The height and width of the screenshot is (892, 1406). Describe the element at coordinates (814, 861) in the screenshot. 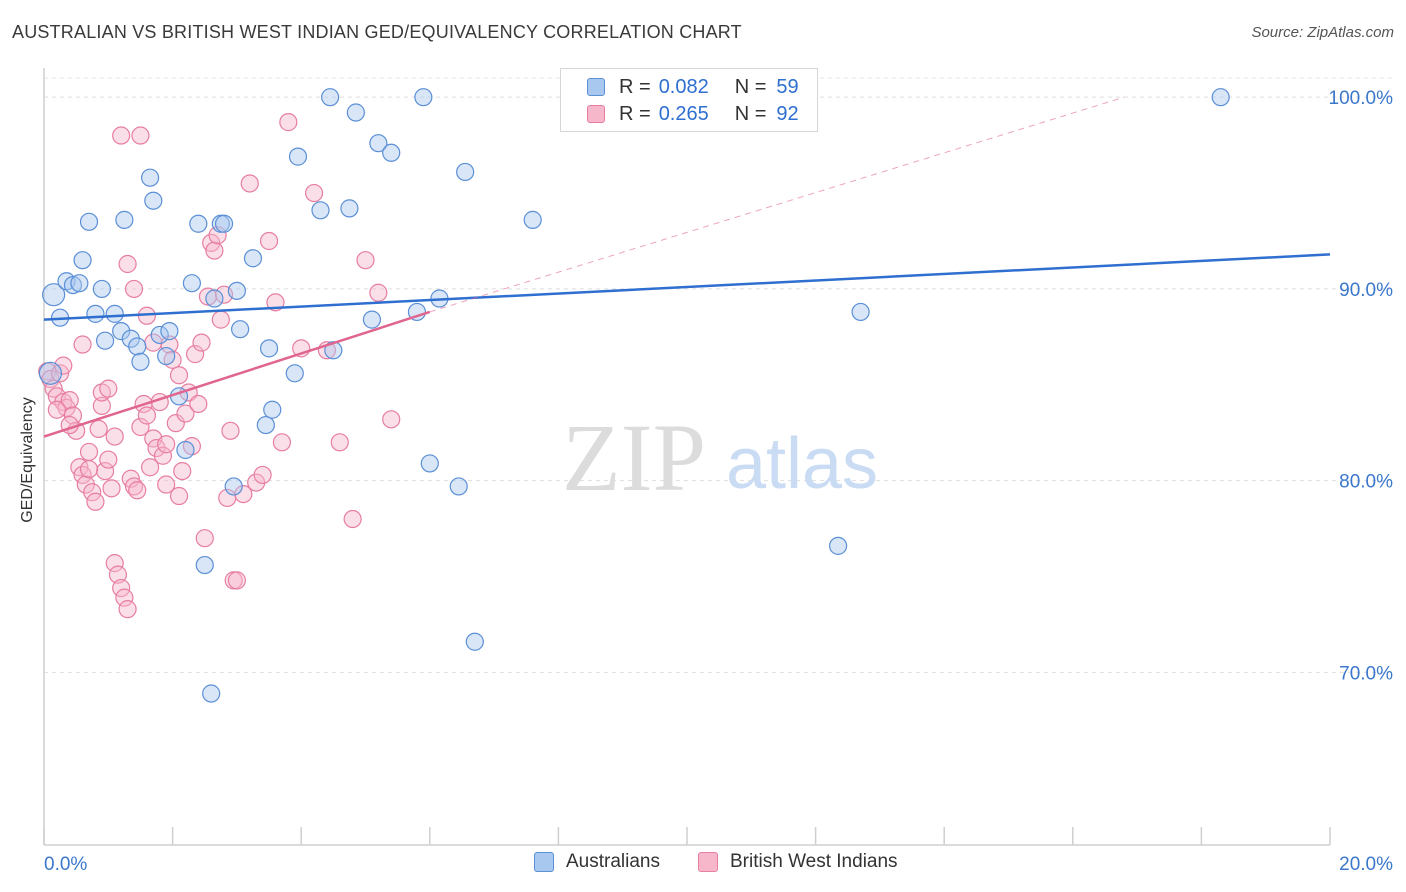

I see `legend-label: British West Indians` at that location.